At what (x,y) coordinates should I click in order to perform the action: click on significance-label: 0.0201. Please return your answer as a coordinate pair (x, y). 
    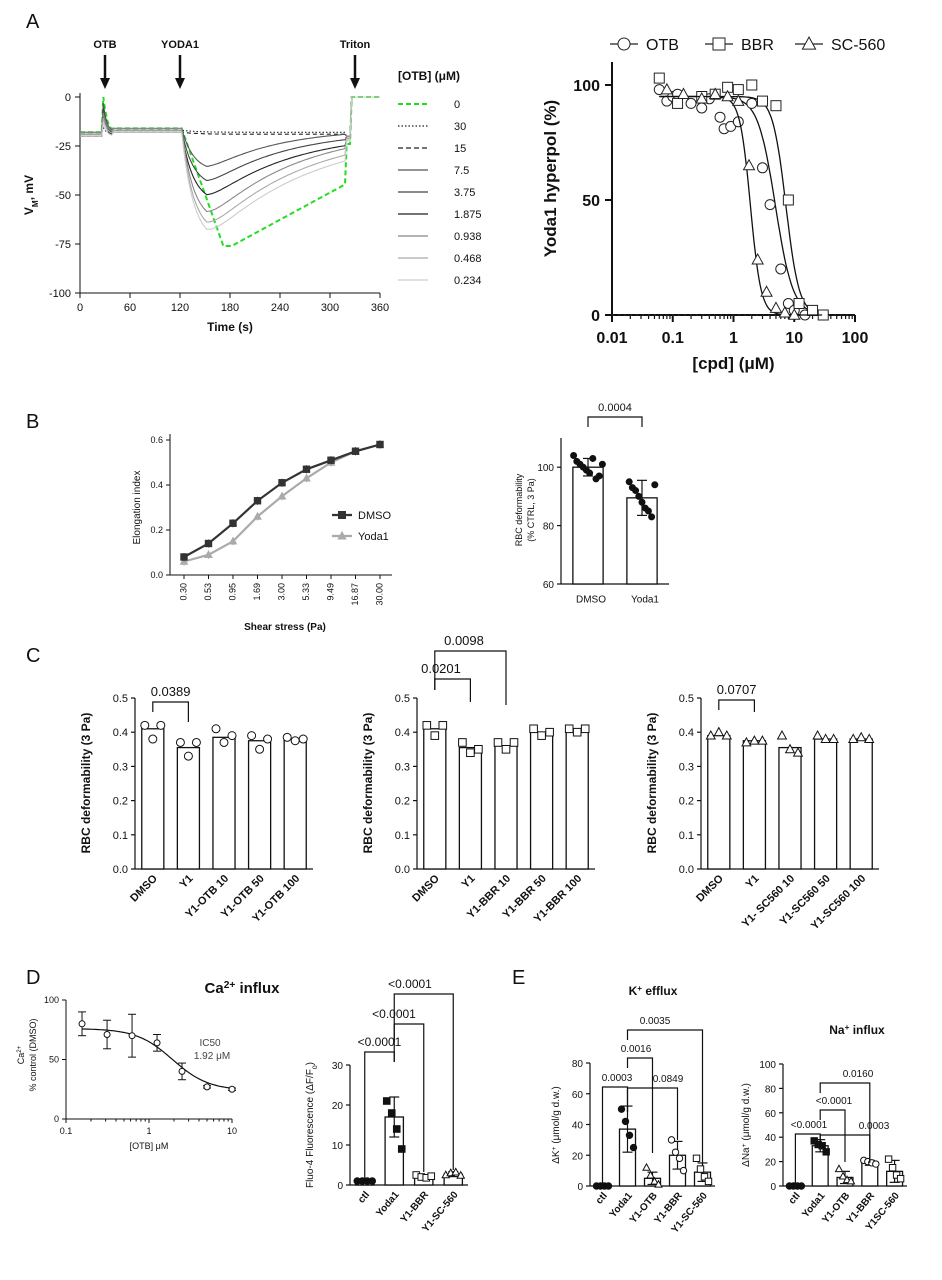
    Looking at the image, I should click on (441, 668).